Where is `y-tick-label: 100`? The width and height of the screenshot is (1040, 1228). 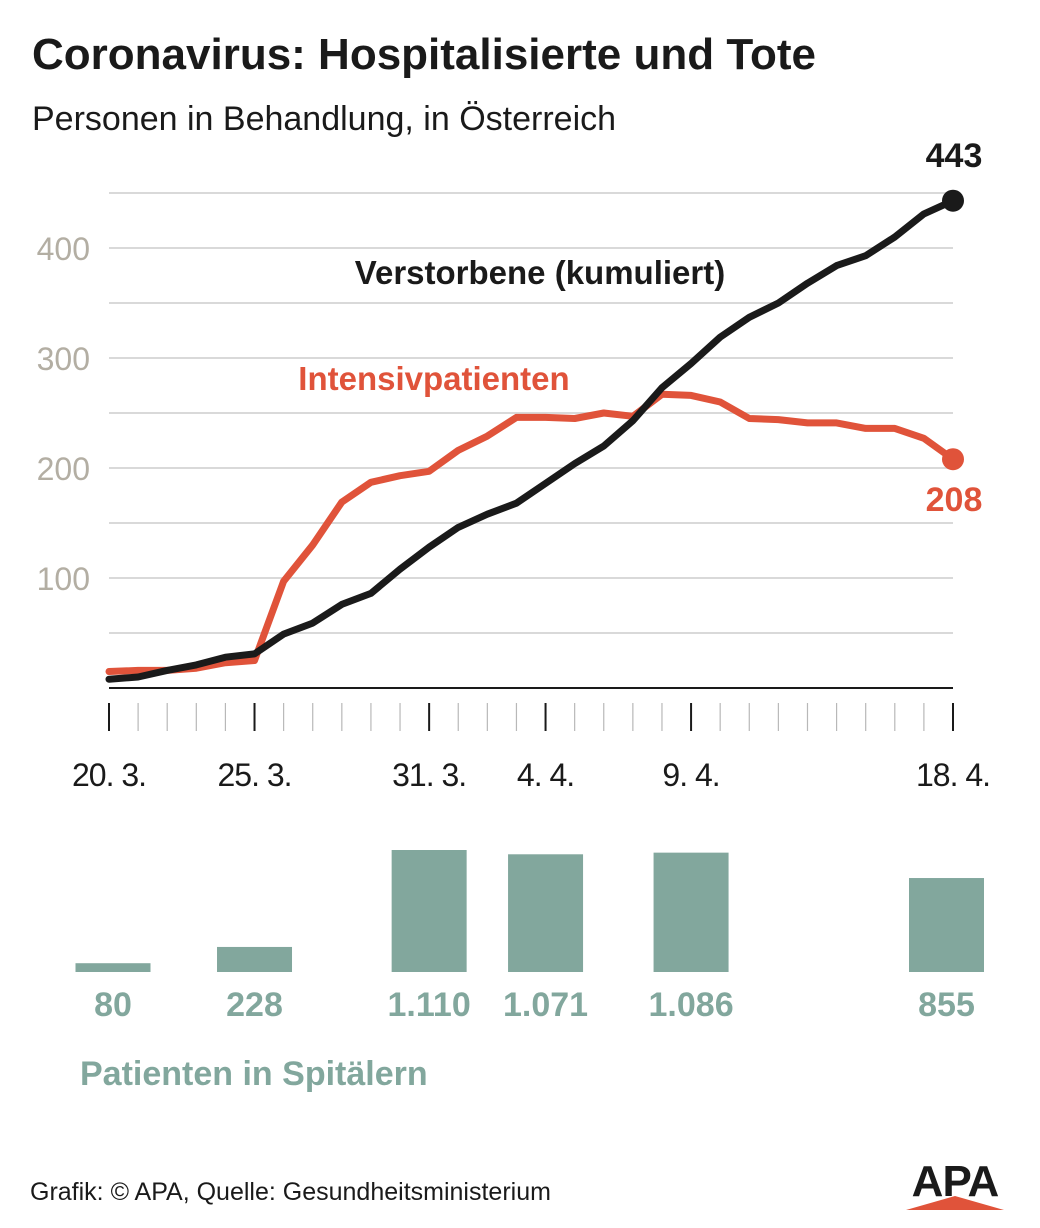
y-tick-label: 100 is located at coordinates (63, 579).